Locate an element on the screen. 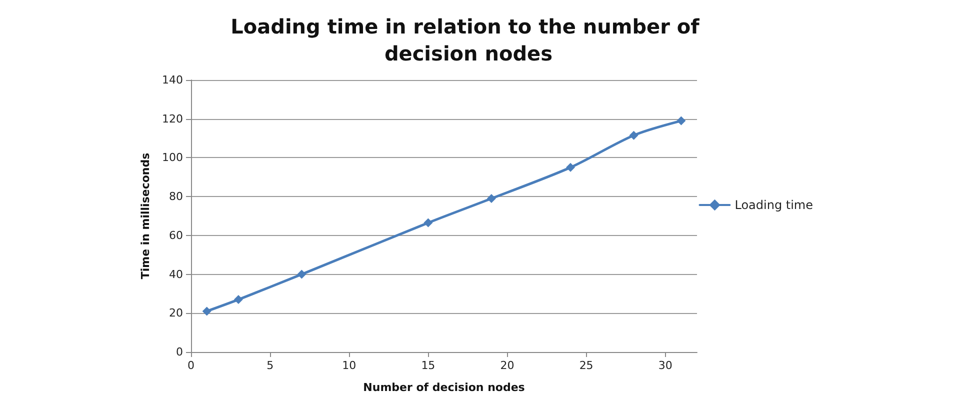 Image resolution: width=963 pixels, height=410 pixels. x-tick-label: 25 is located at coordinates (586, 365).